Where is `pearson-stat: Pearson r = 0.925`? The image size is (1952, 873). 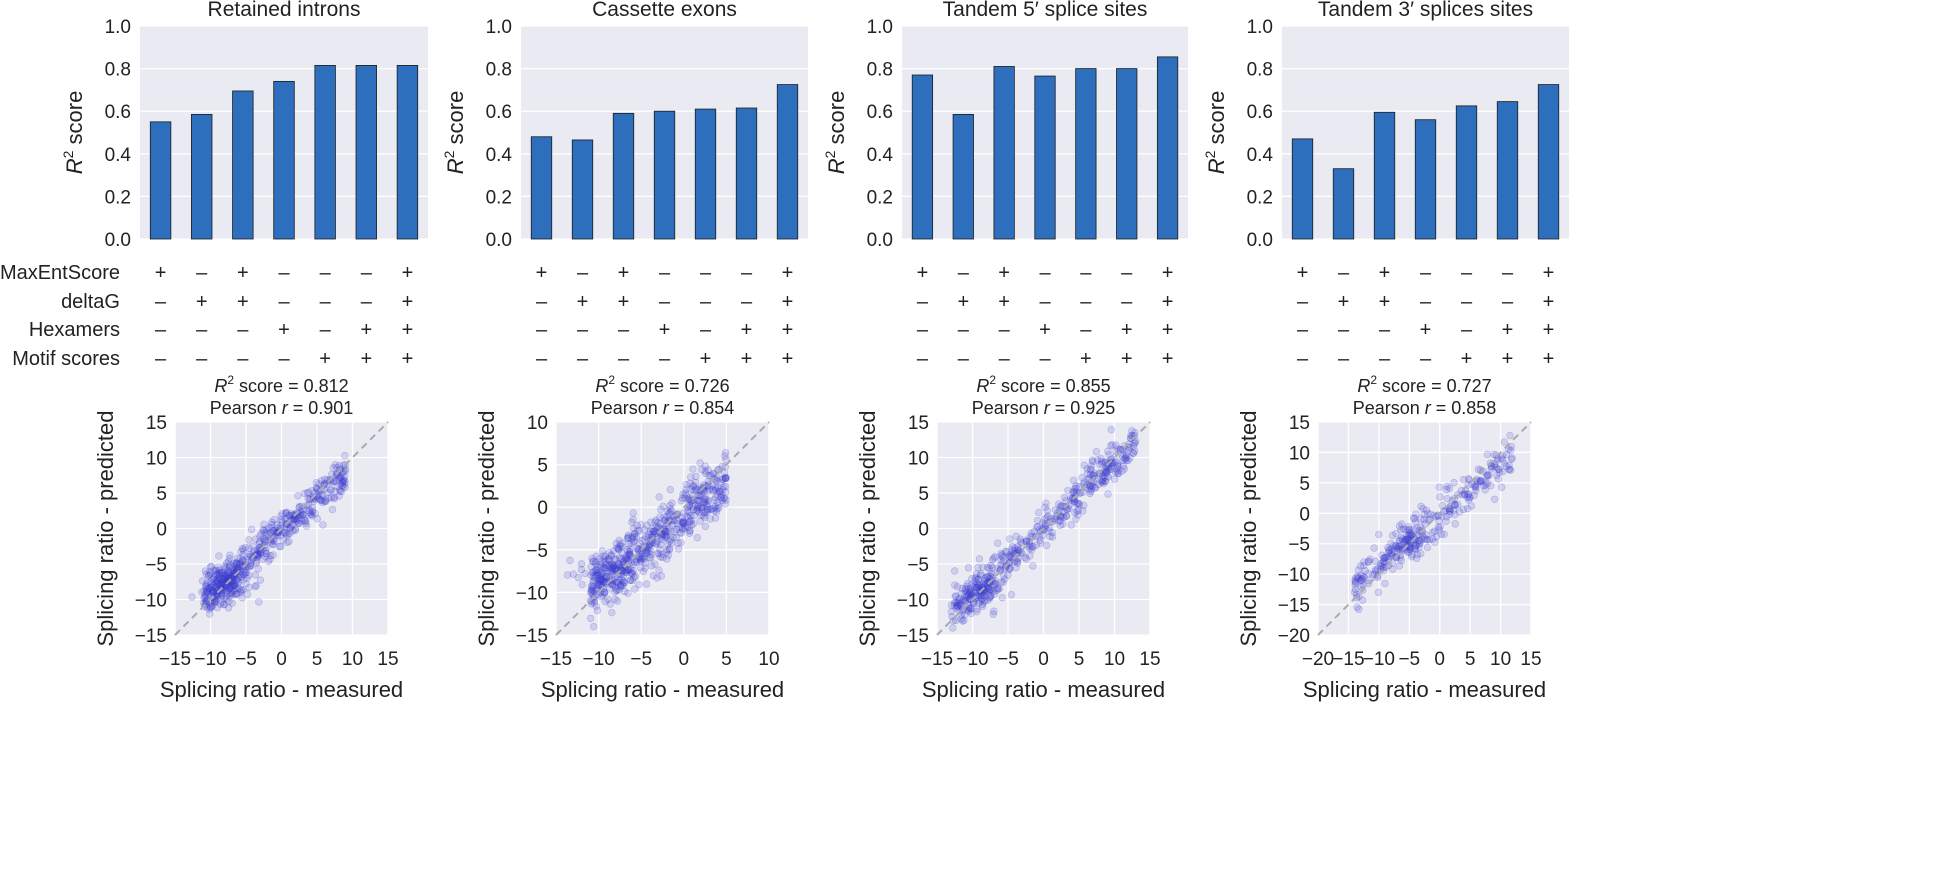
pearson-stat: Pearson r = 0.925 is located at coordinates (1044, 408).